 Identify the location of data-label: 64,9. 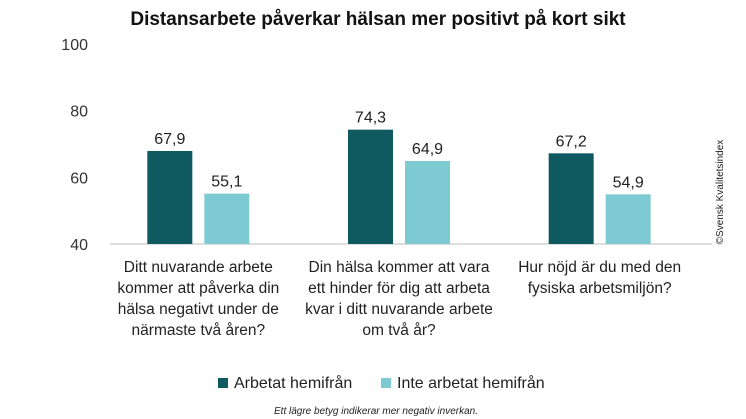
(427, 149).